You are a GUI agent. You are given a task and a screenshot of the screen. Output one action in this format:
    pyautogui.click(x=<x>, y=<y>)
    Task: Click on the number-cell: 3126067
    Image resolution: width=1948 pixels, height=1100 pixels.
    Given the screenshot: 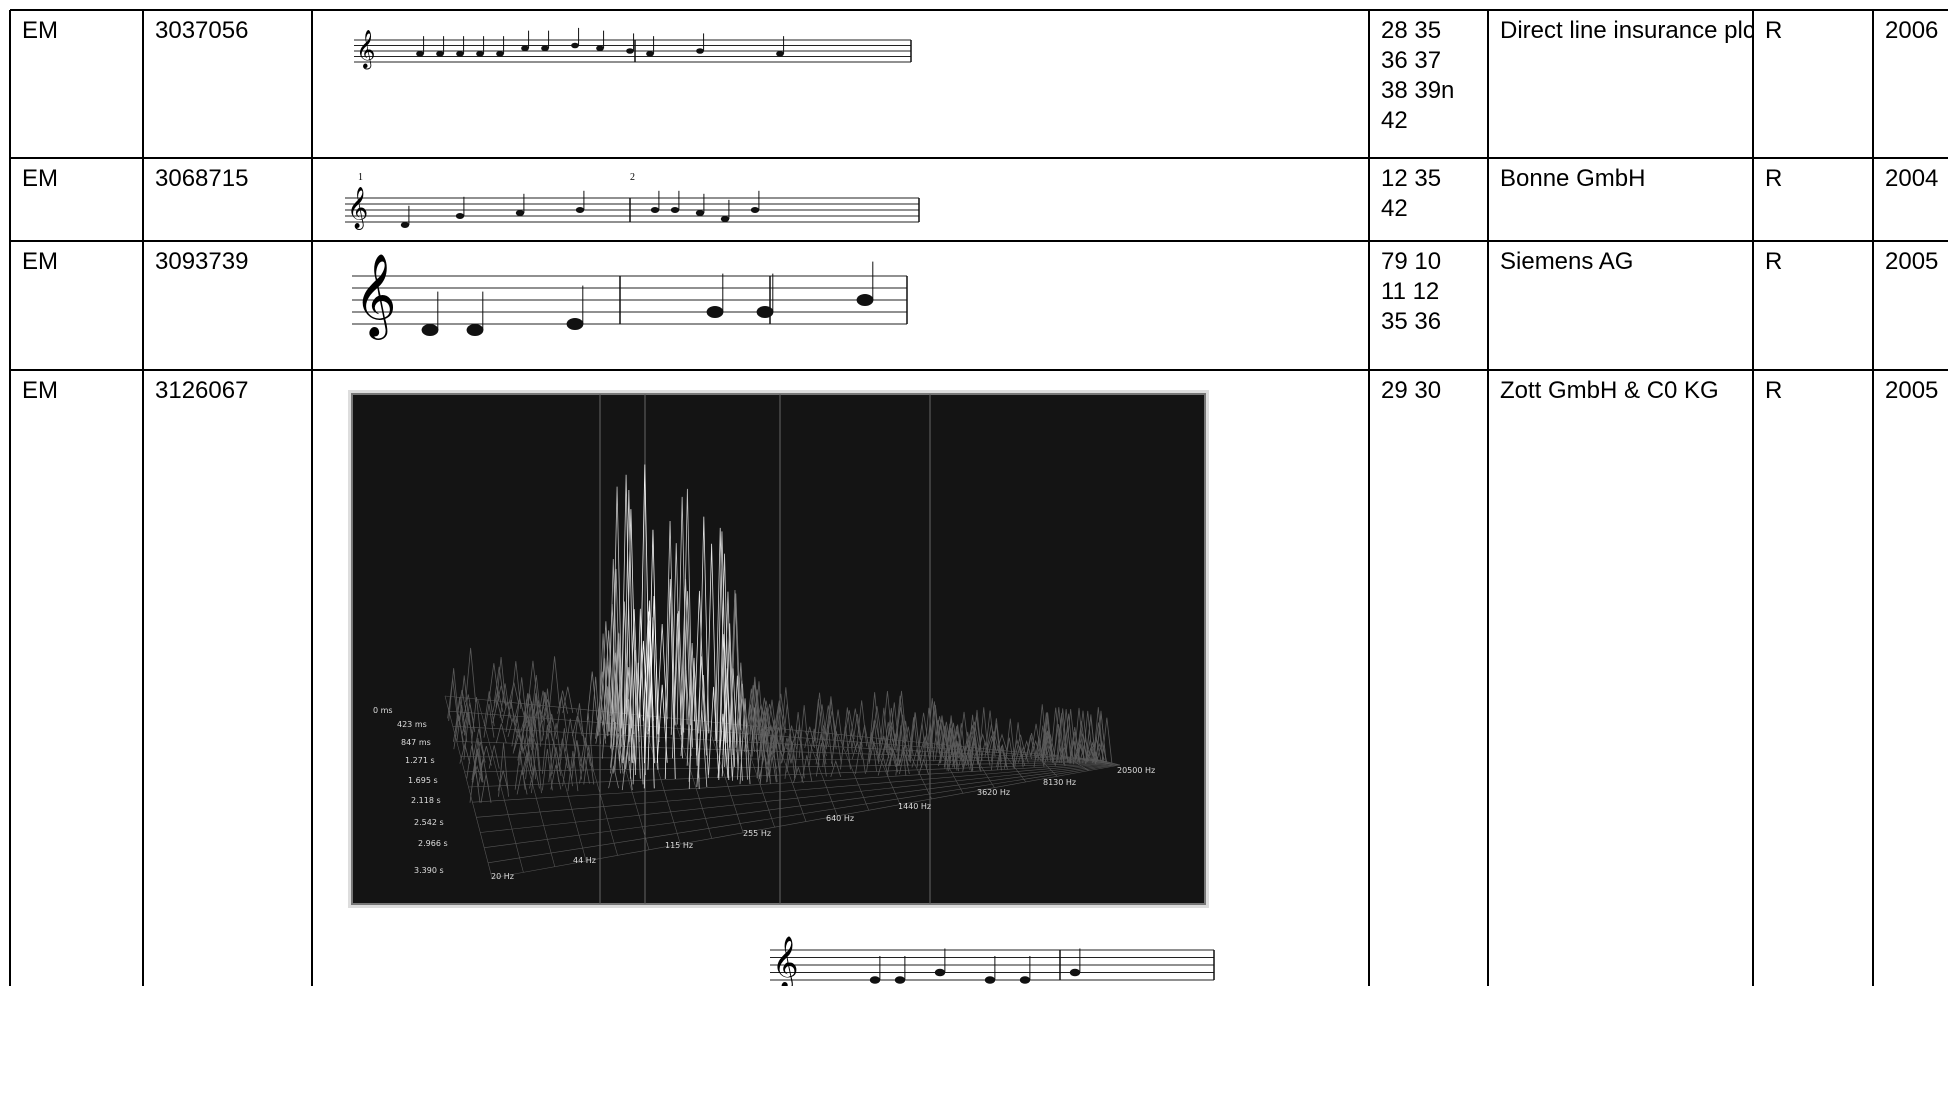 What is the action you would take?
    pyautogui.click(x=227, y=735)
    